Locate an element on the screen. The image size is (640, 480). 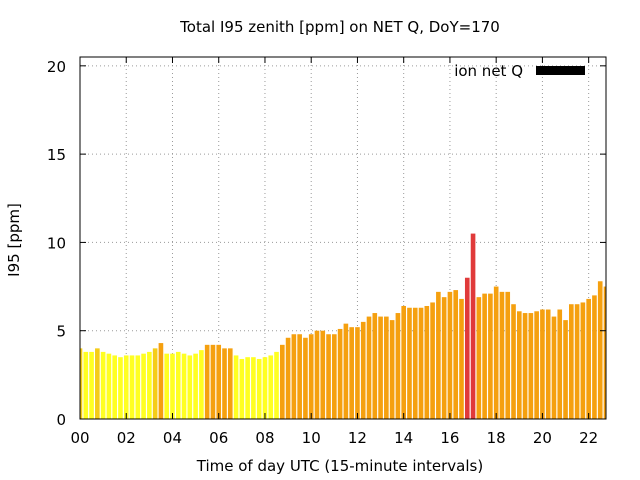
x-tick-label: 12 is located at coordinates (357, 438).